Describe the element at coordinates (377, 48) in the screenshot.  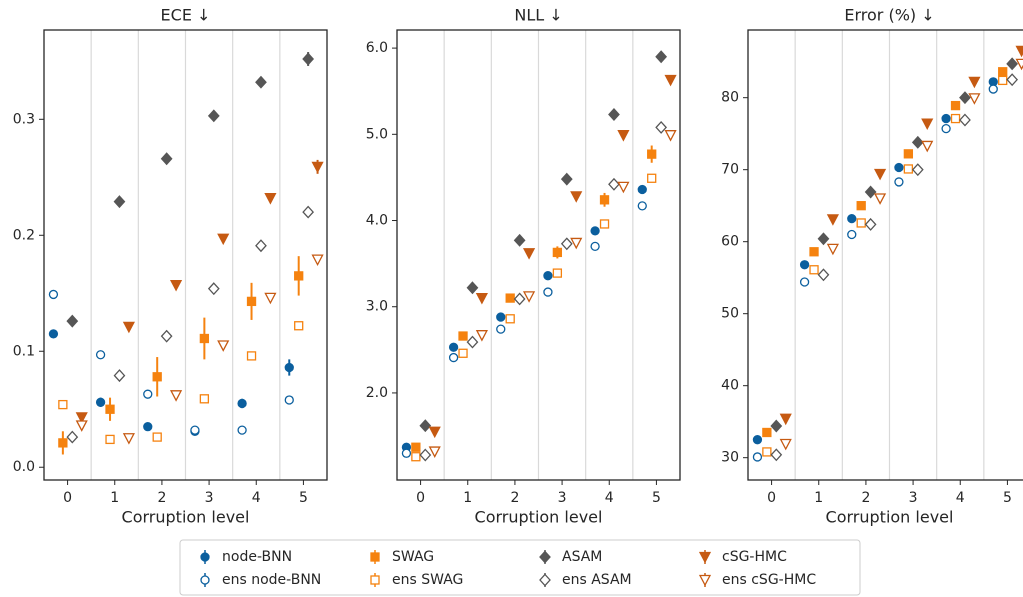
I see `y-tick-label: 6.0` at that location.